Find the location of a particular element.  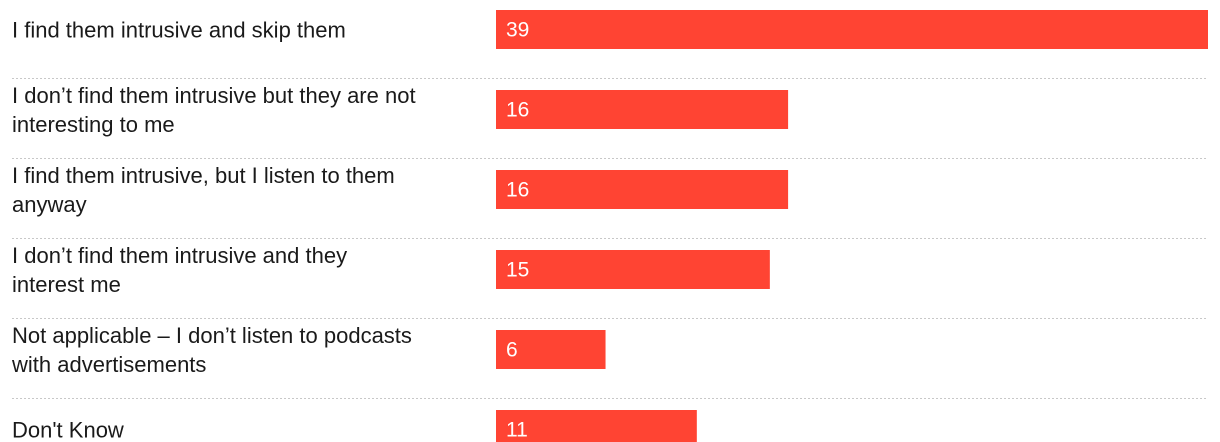

bar-value-label: 15 is located at coordinates (517, 270).